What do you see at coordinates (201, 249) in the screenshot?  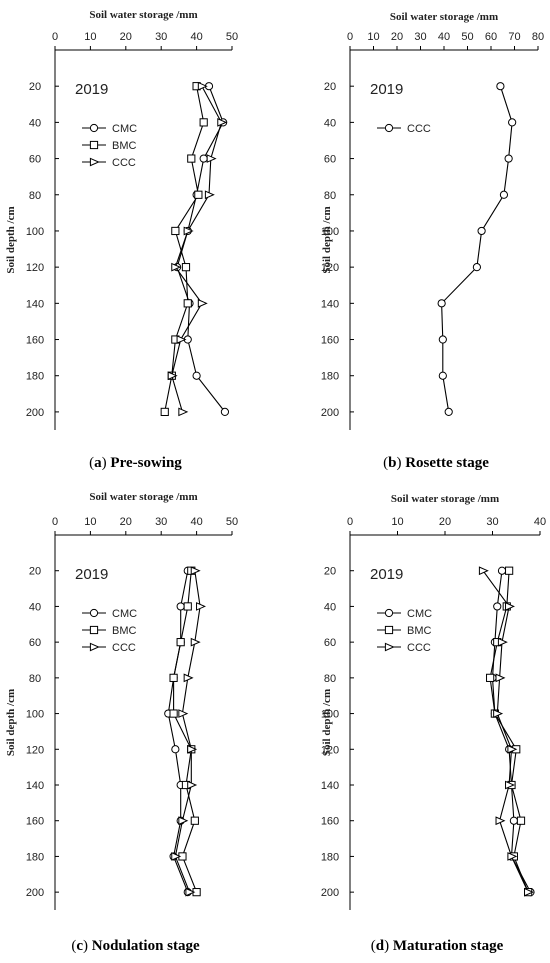 I see `series-line` at bounding box center [201, 249].